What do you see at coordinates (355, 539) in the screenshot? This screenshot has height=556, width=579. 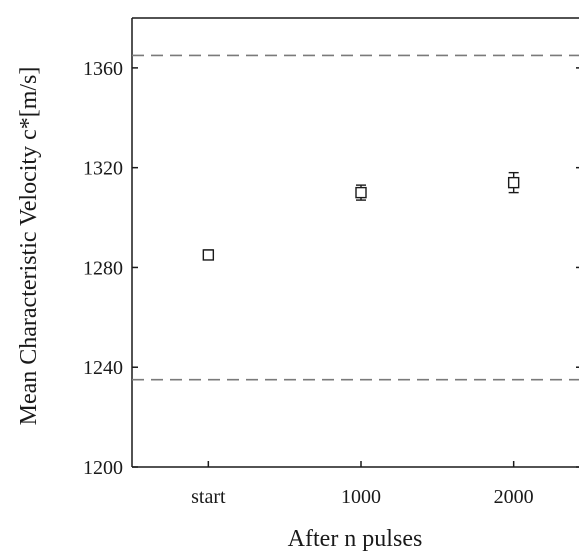 I see `x-axis-label: After n pulses` at bounding box center [355, 539].